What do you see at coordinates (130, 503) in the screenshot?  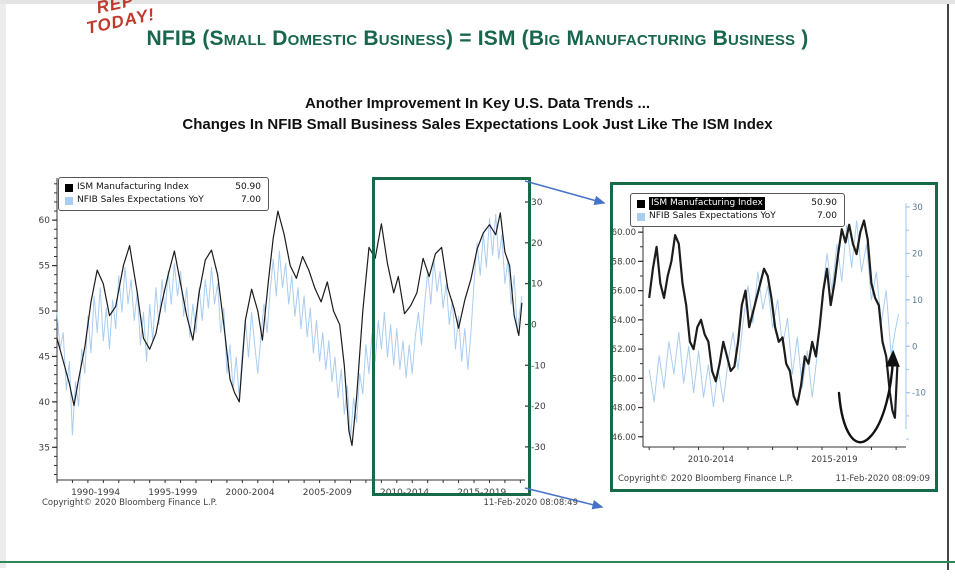 I see `left-chart-copyright: Copyright© 2020 Bloomberg Finance L.P.` at bounding box center [130, 503].